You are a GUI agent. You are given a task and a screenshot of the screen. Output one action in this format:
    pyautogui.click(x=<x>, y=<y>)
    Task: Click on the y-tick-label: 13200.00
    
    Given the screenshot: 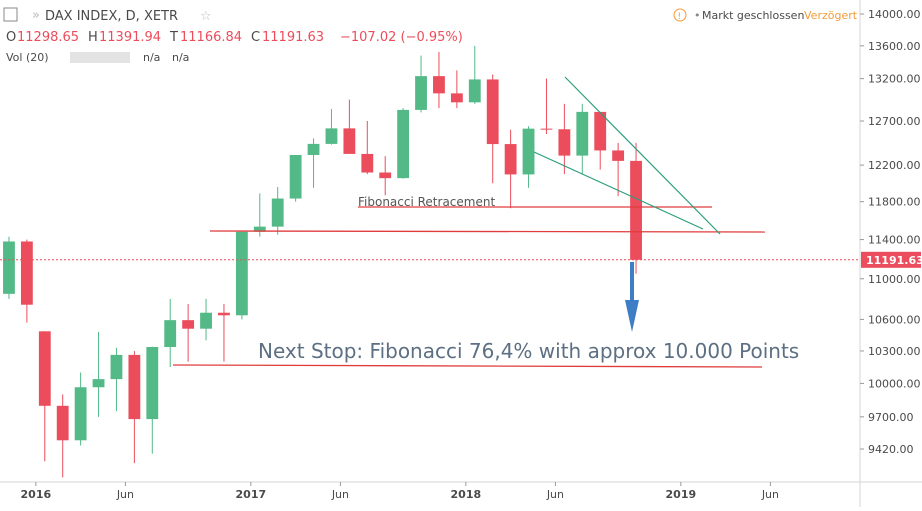 What is the action you would take?
    pyautogui.click(x=894, y=79)
    